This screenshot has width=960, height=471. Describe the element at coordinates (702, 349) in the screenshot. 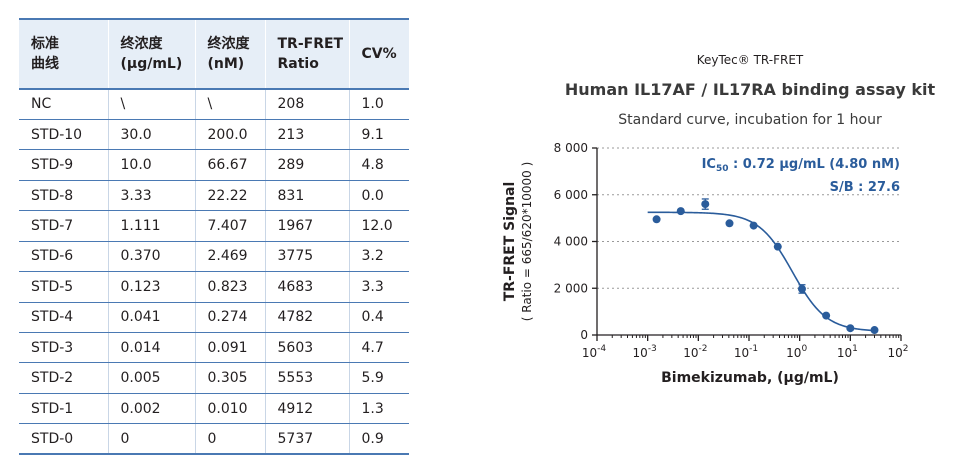

I see `x-tick-exponent: -2` at that location.